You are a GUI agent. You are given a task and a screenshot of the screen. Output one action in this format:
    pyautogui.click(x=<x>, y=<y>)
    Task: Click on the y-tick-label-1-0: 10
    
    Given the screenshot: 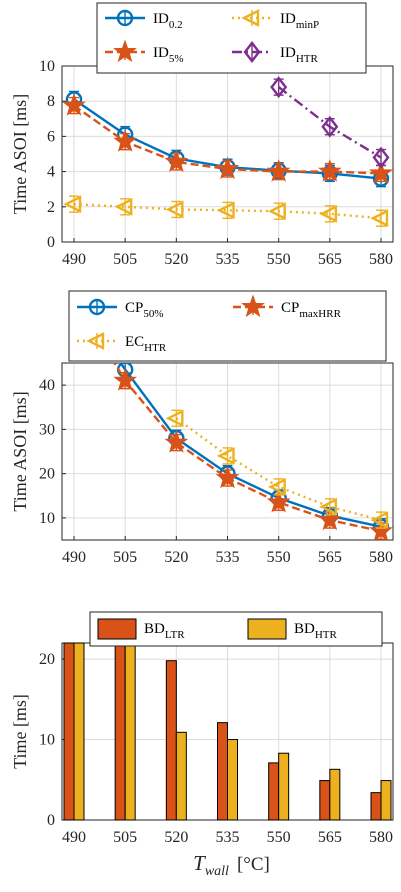 What is the action you would take?
    pyautogui.click(x=47, y=518)
    